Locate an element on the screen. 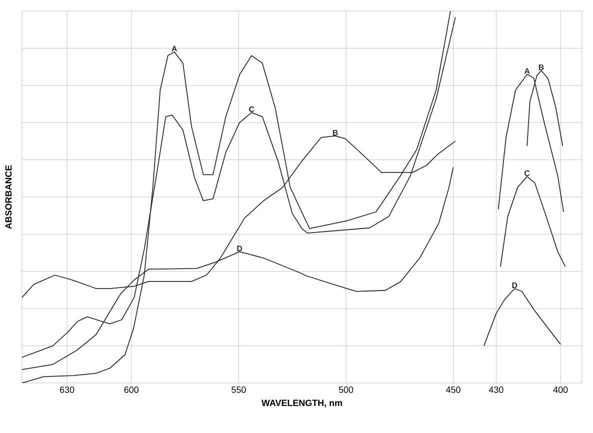 The height and width of the screenshot is (433, 593). x-tick-label: 600 is located at coordinates (131, 389).